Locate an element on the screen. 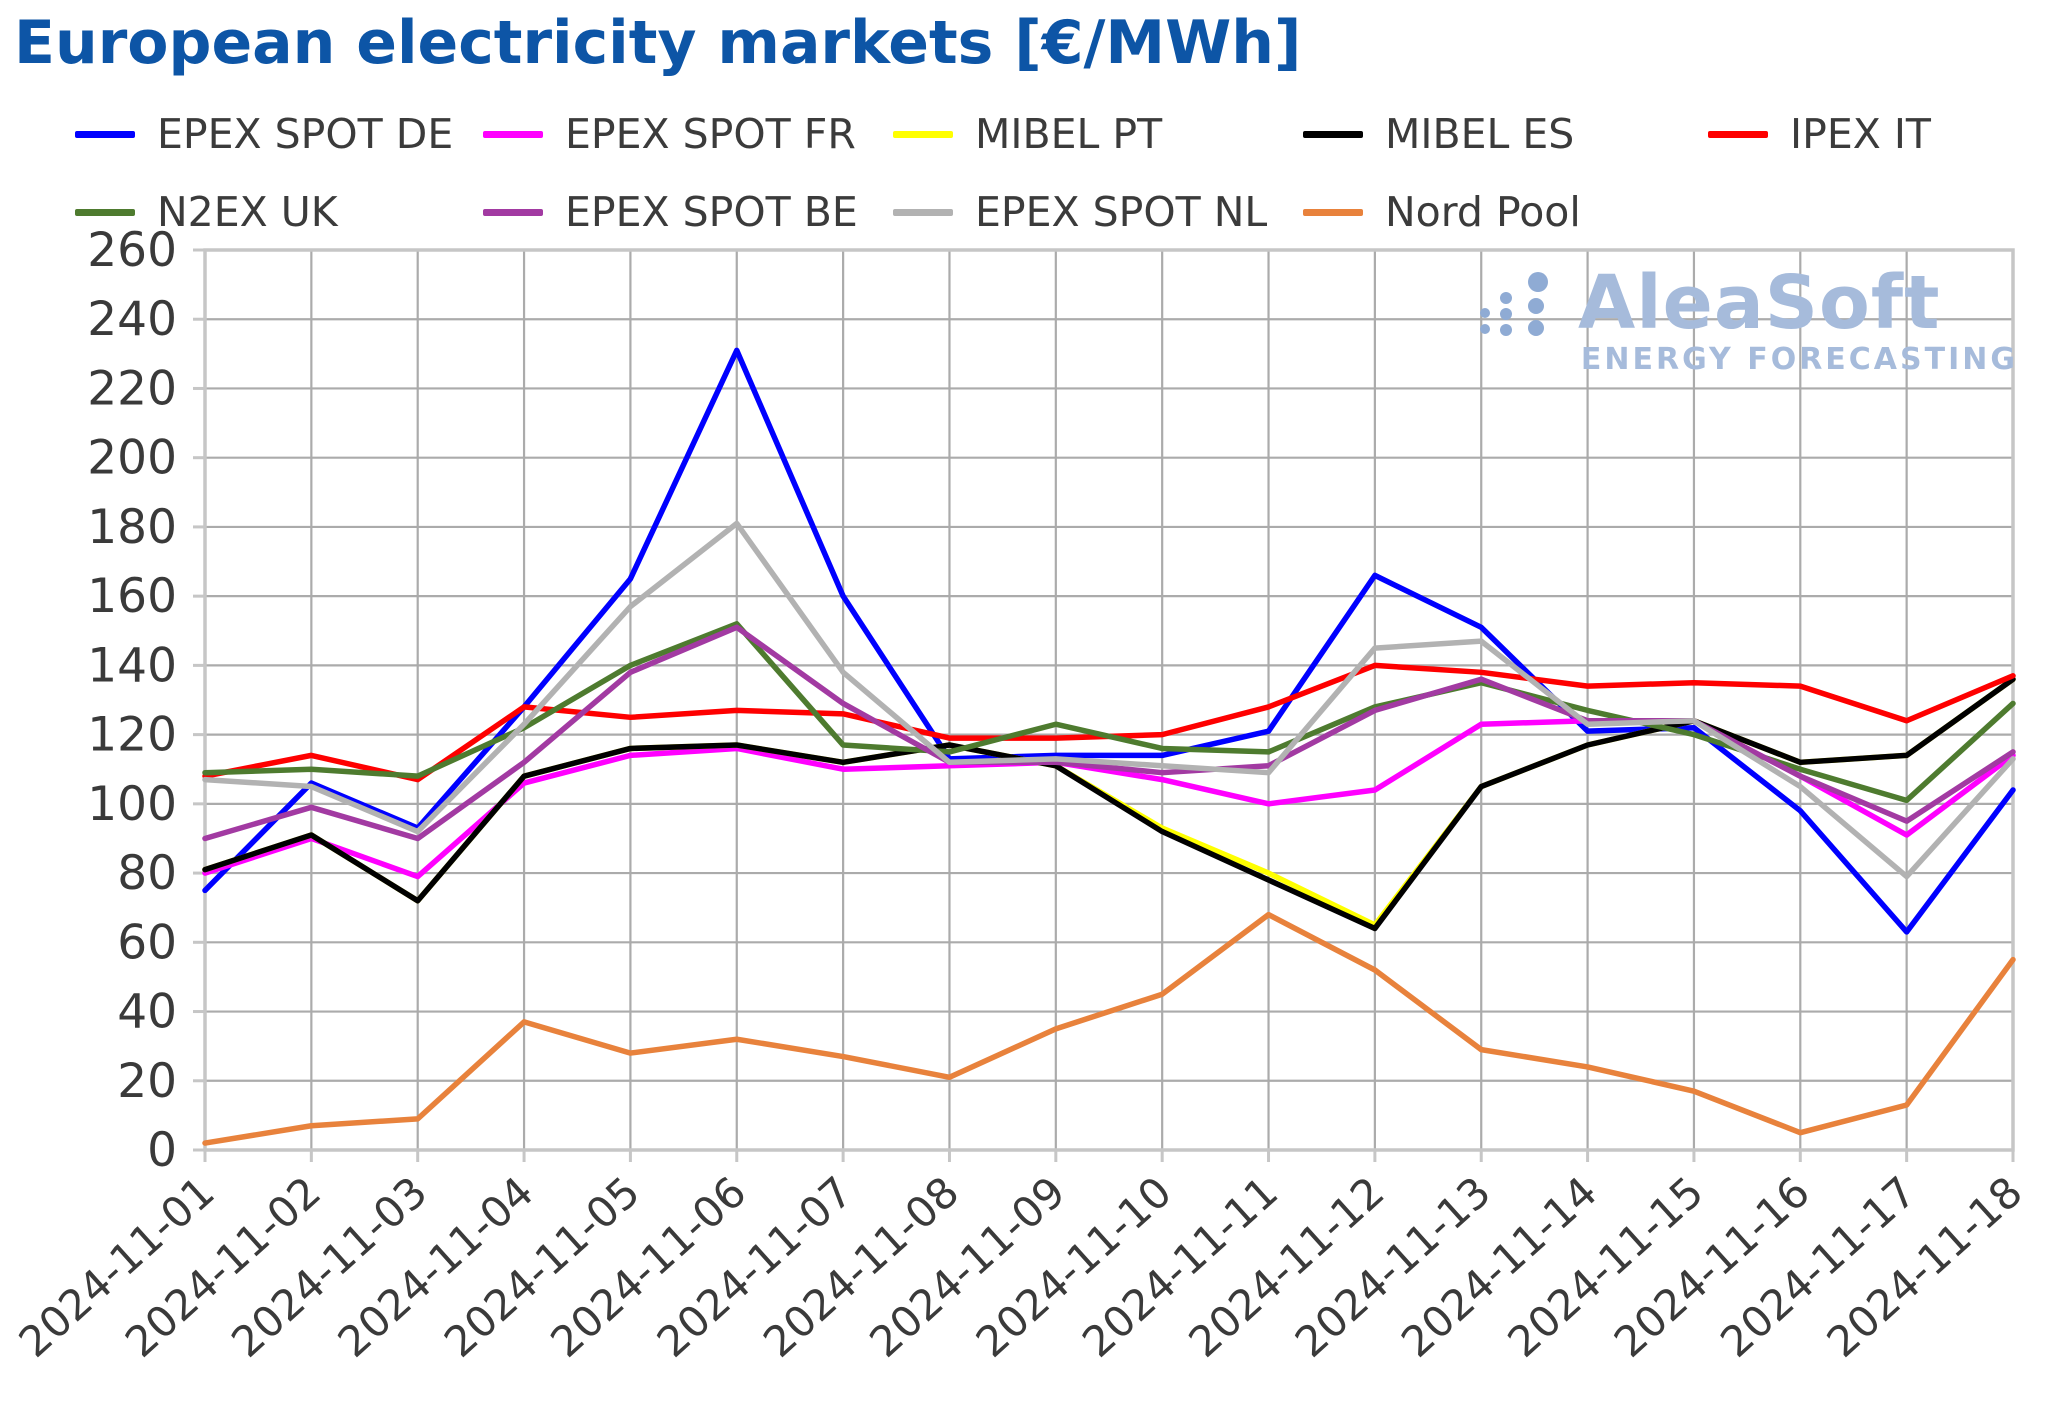 The image size is (2048, 1426). legend-item-ipex-it: IPEX IT is located at coordinates (1819, 134).